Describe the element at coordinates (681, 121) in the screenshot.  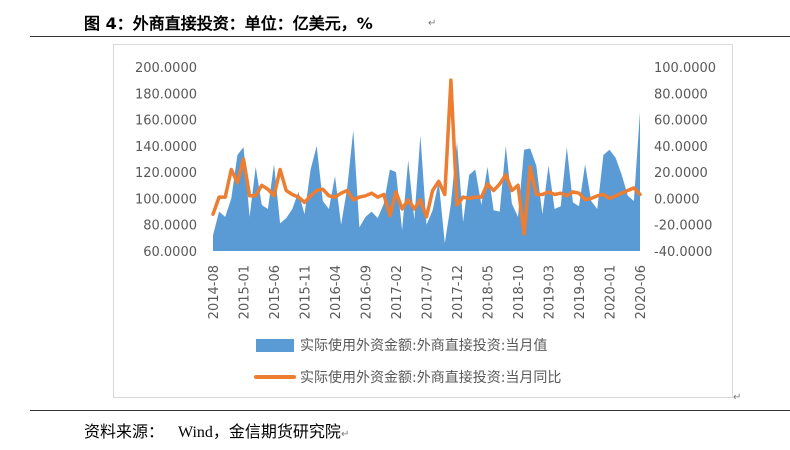
I see `right-axis-tick-label: 60.0000` at that location.